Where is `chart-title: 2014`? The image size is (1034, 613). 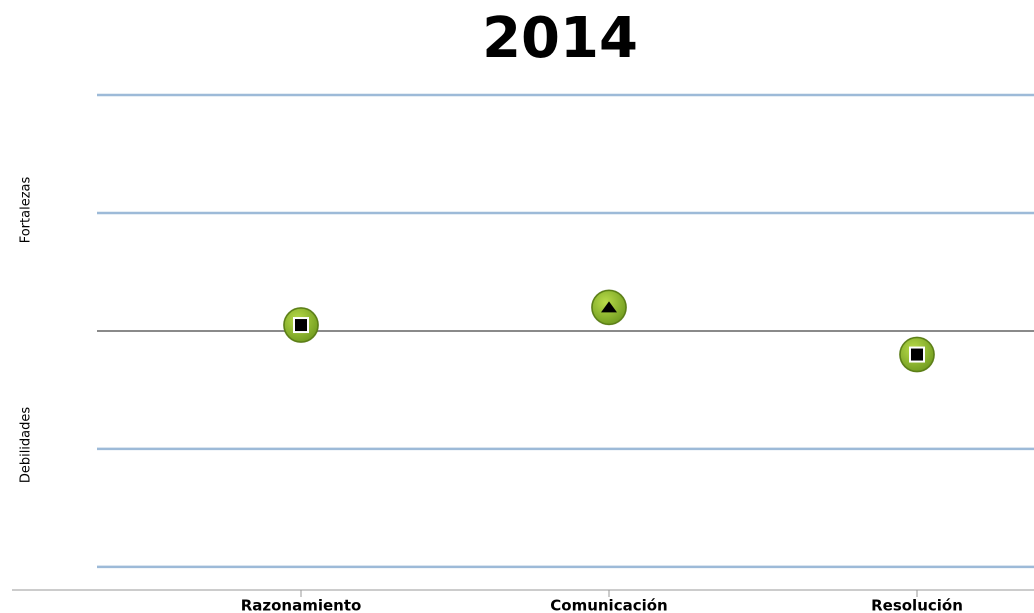
chart-title: 2014 is located at coordinates (560, 38).